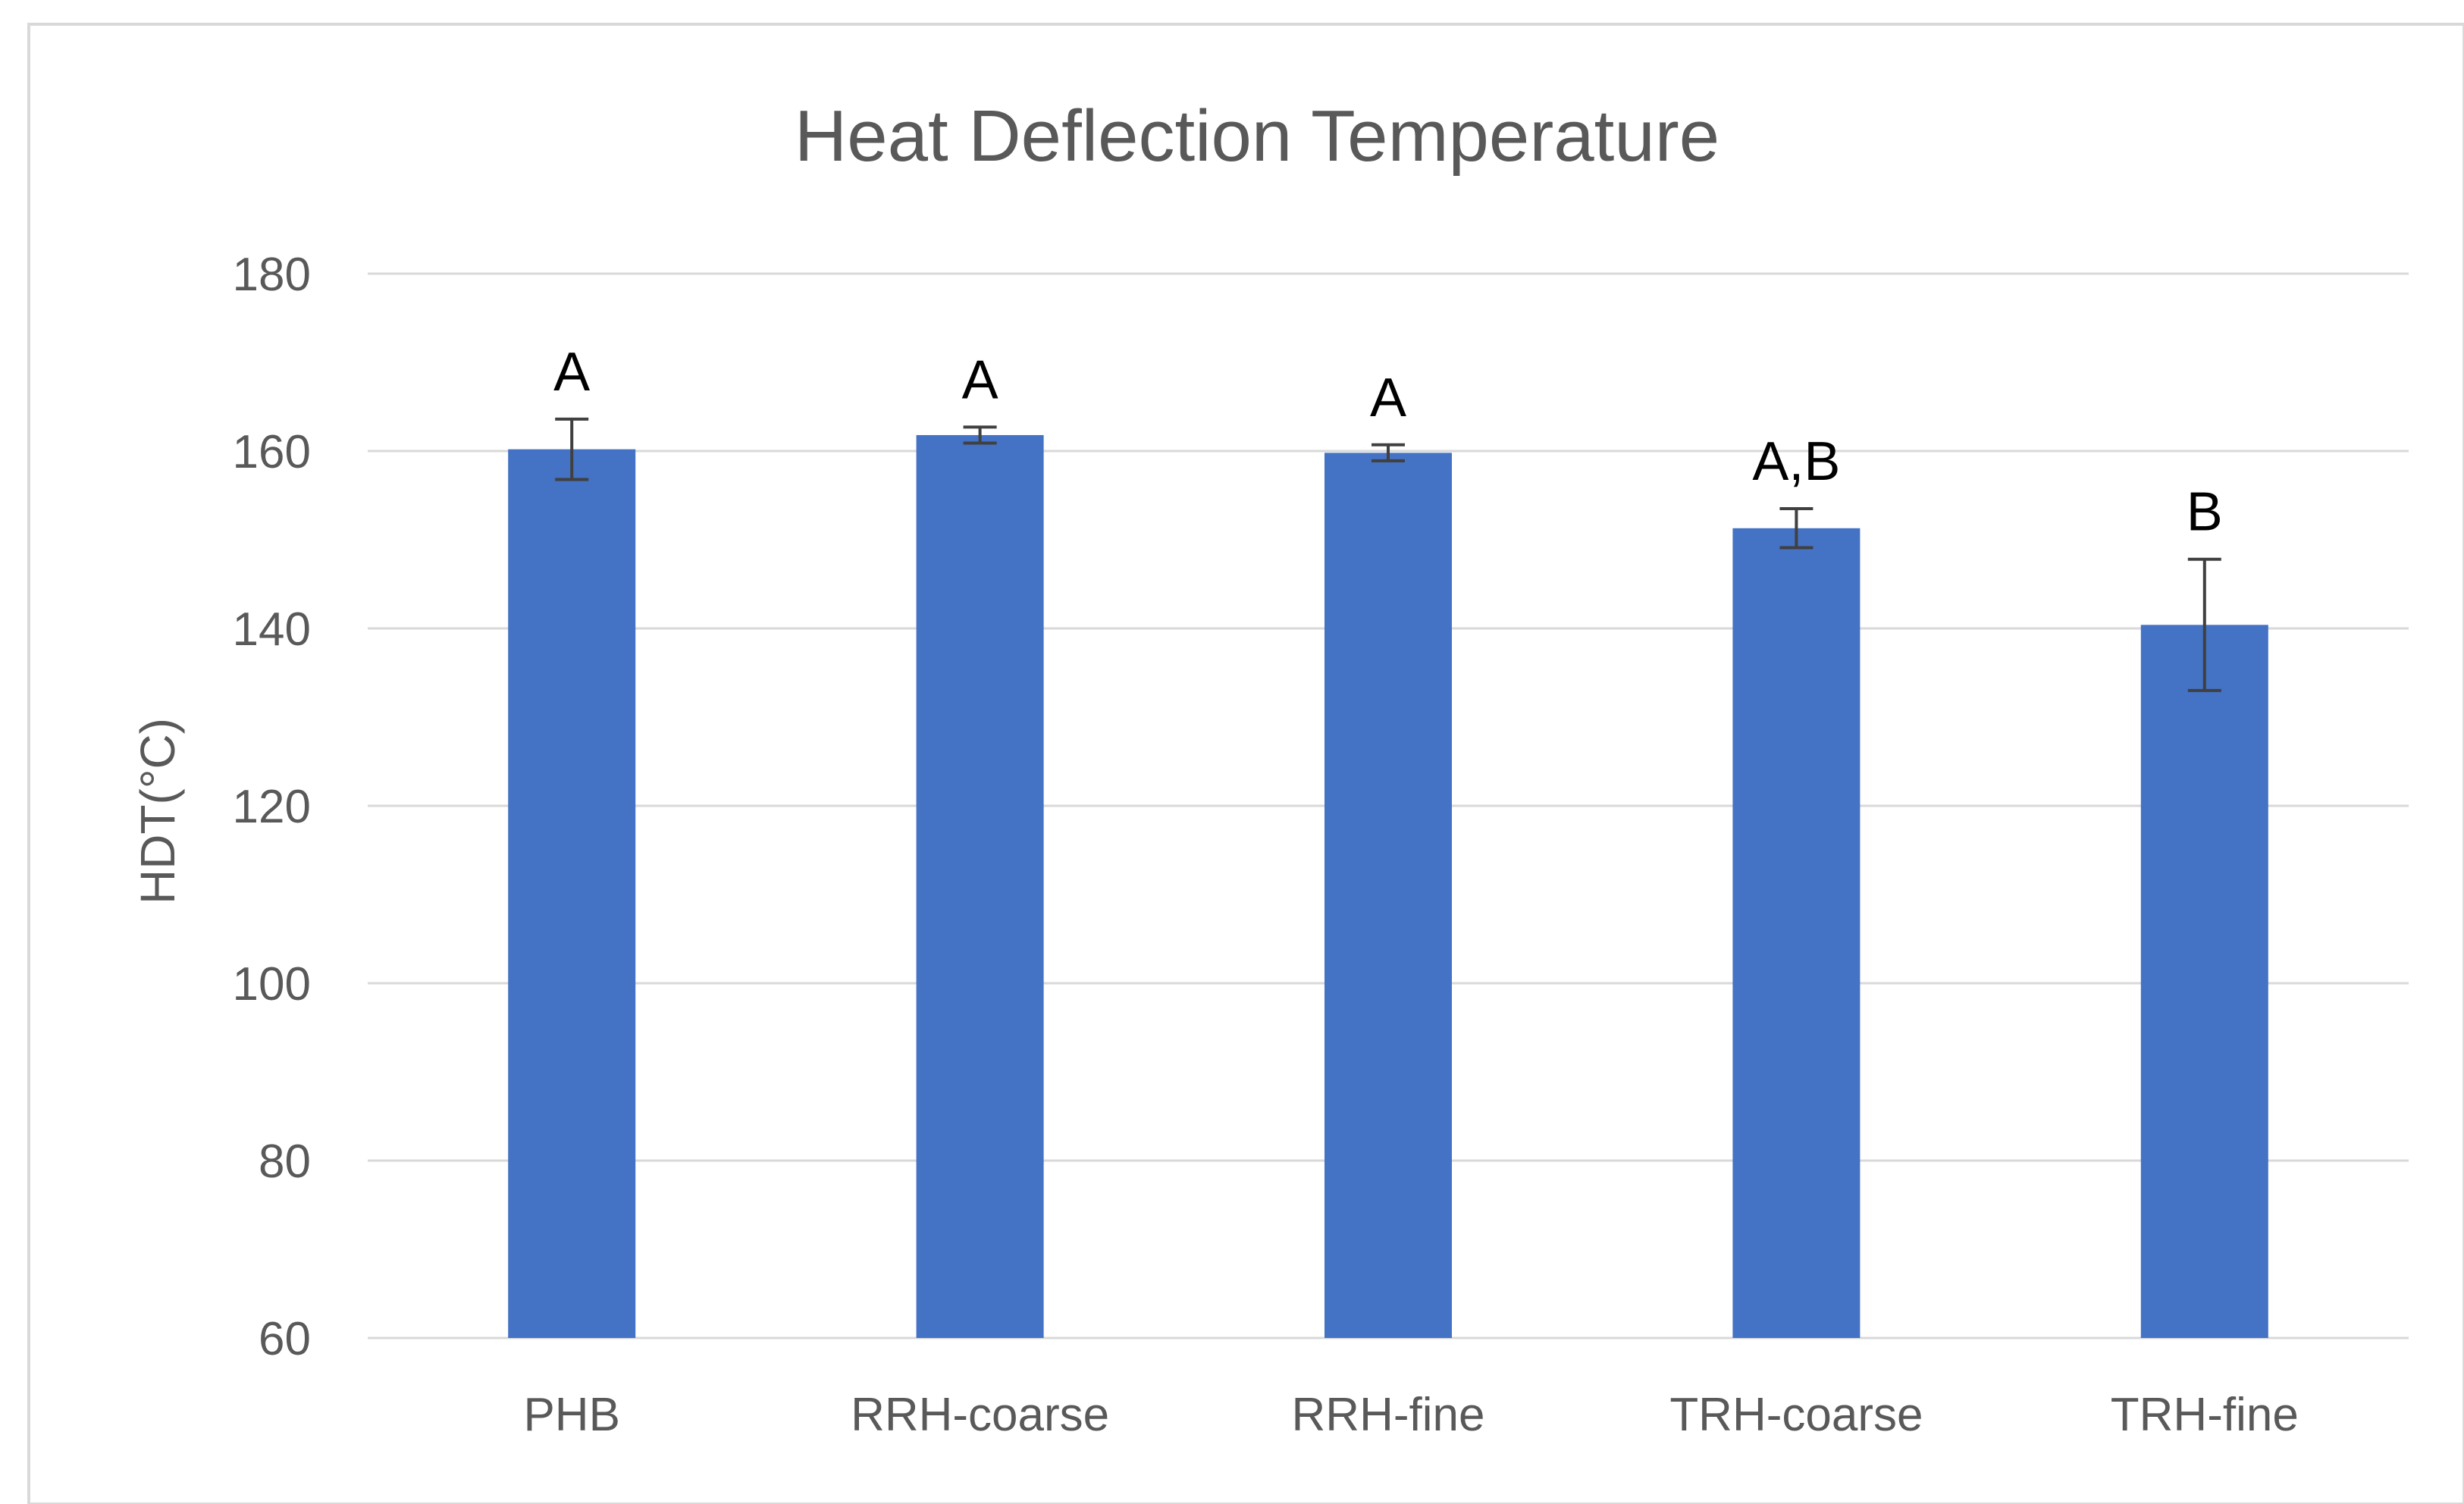 This screenshot has width=2464, height=1504. I want to click on y-tick-label: 120, so click(272, 807).